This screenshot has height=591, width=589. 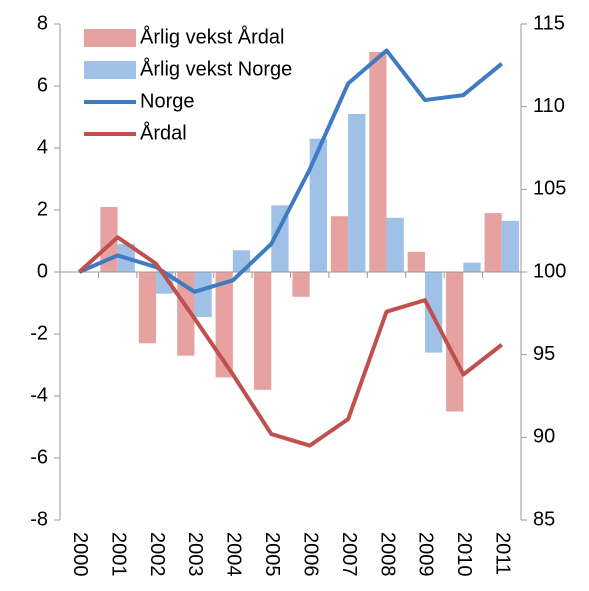 What do you see at coordinates (503, 553) in the screenshot?
I see `x-tick-label: 2011` at bounding box center [503, 553].